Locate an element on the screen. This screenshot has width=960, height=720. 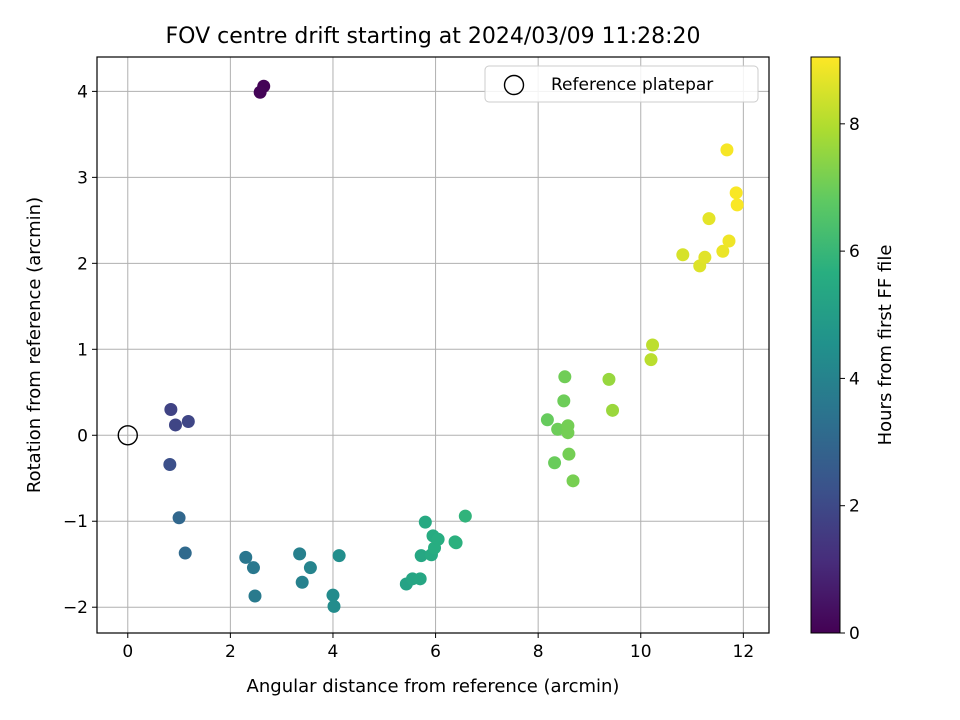
y-tick-label: 4 is located at coordinates (82, 92).